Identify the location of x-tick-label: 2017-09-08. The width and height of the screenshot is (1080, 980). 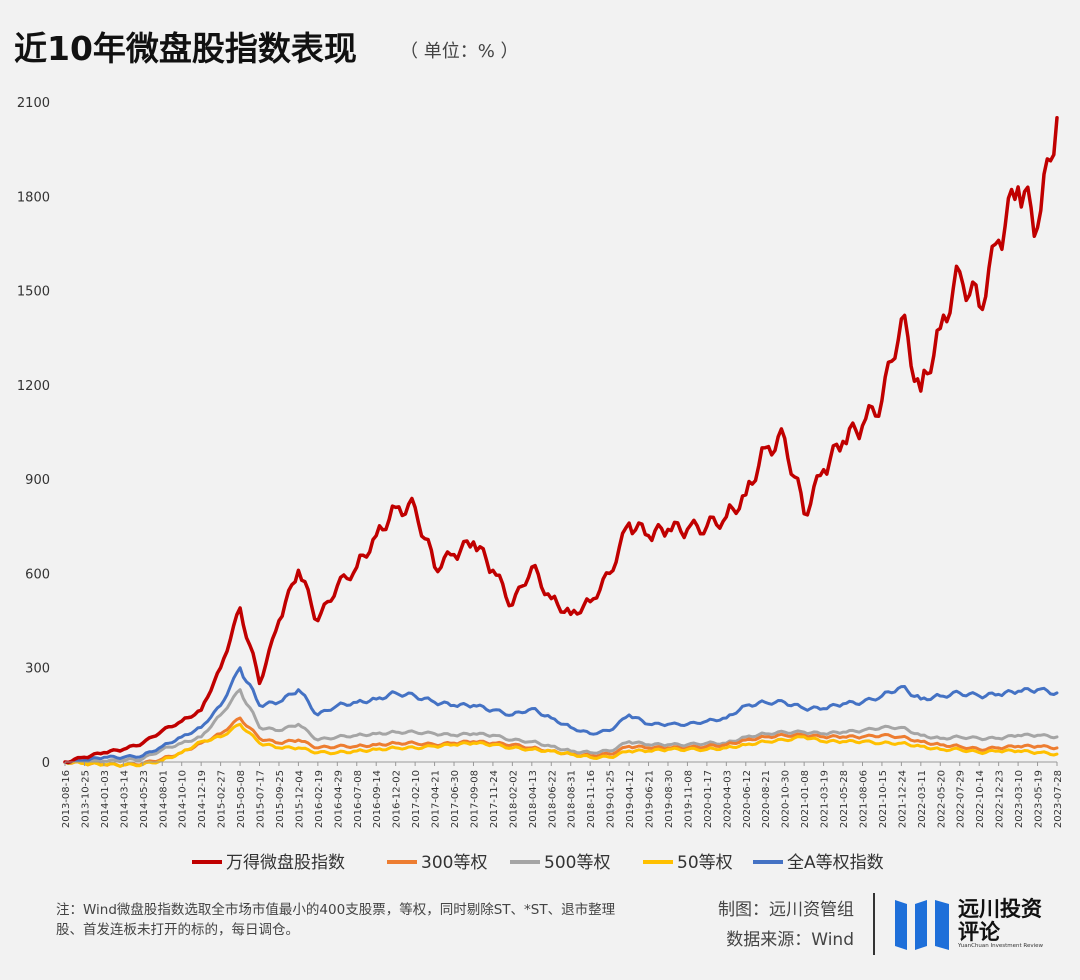
(474, 799).